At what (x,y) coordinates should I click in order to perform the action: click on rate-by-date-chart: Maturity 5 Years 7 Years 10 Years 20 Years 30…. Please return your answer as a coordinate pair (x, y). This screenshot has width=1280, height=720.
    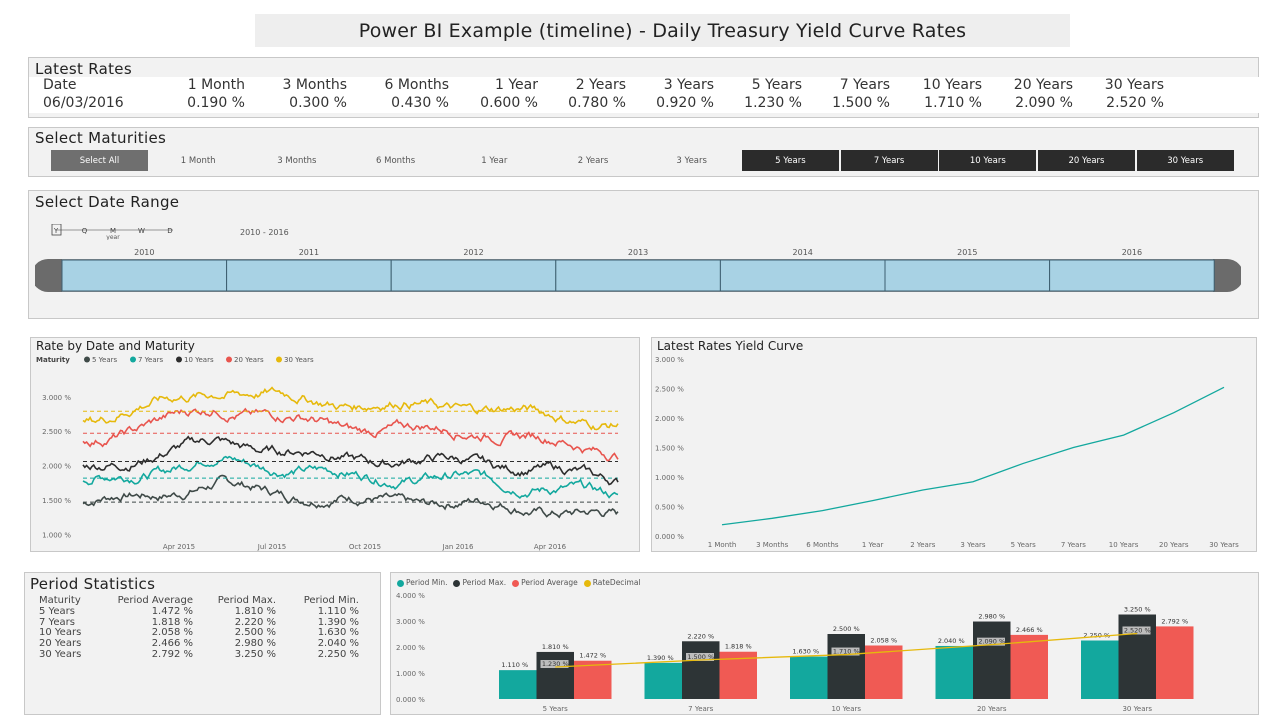
    Looking at the image, I should click on (335, 452).